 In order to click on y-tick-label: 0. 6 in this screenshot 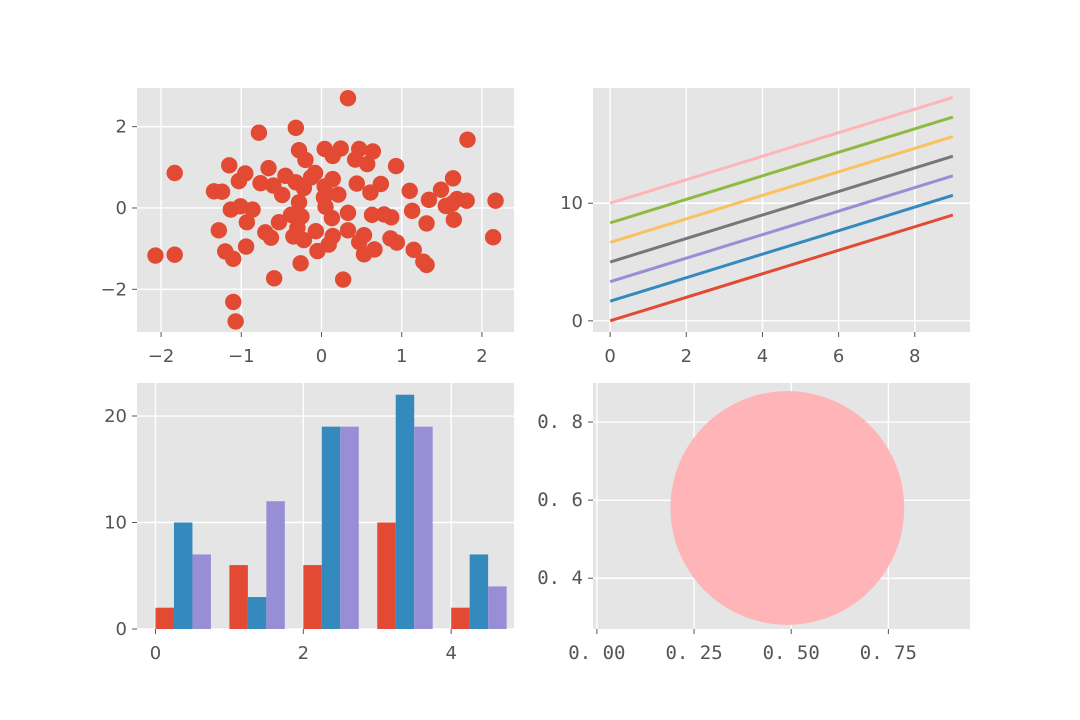, I will do `click(560, 500)`.